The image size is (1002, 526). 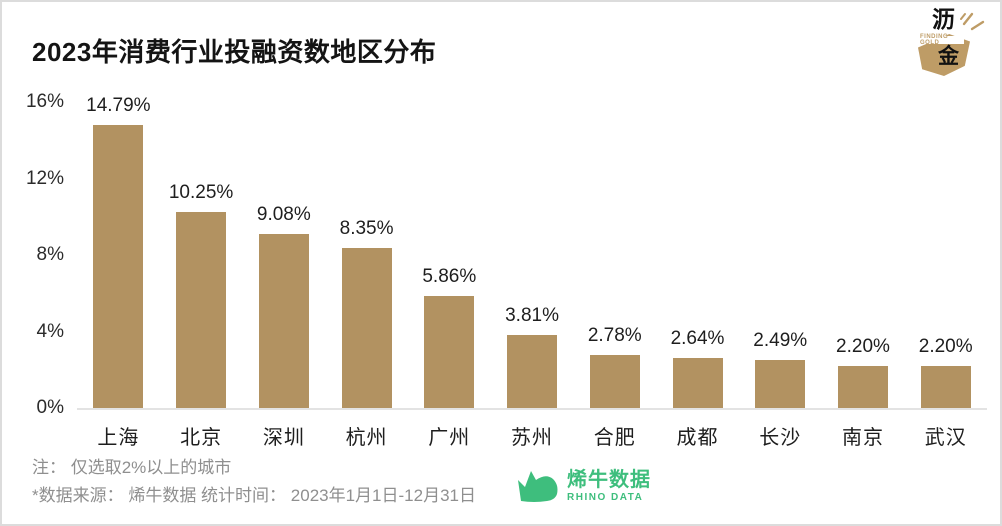 What do you see at coordinates (532, 255) in the screenshot?
I see `bar-slot: 3.81%` at bounding box center [532, 255].